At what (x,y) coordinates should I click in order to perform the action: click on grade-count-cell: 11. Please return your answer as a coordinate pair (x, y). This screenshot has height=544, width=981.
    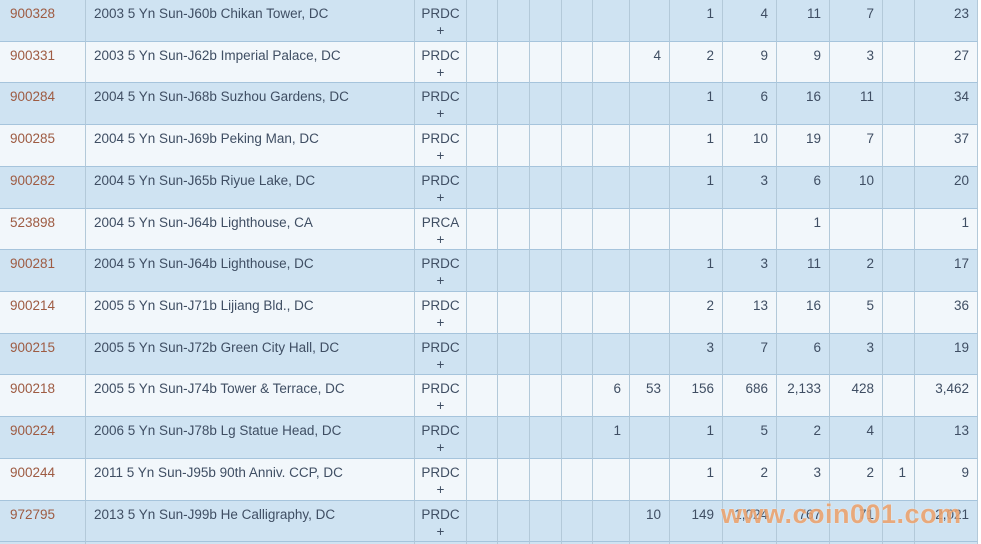
    Looking at the image, I should click on (856, 104).